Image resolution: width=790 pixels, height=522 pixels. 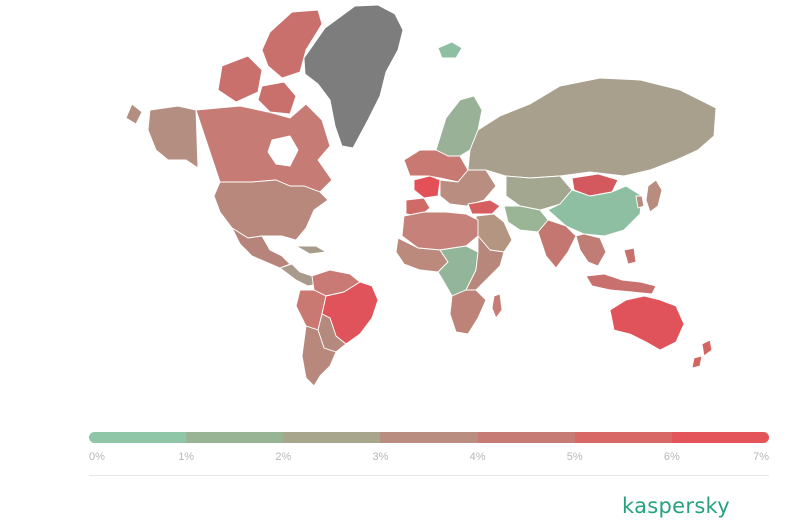 I want to click on color-scale-bar, so click(x=429, y=437).